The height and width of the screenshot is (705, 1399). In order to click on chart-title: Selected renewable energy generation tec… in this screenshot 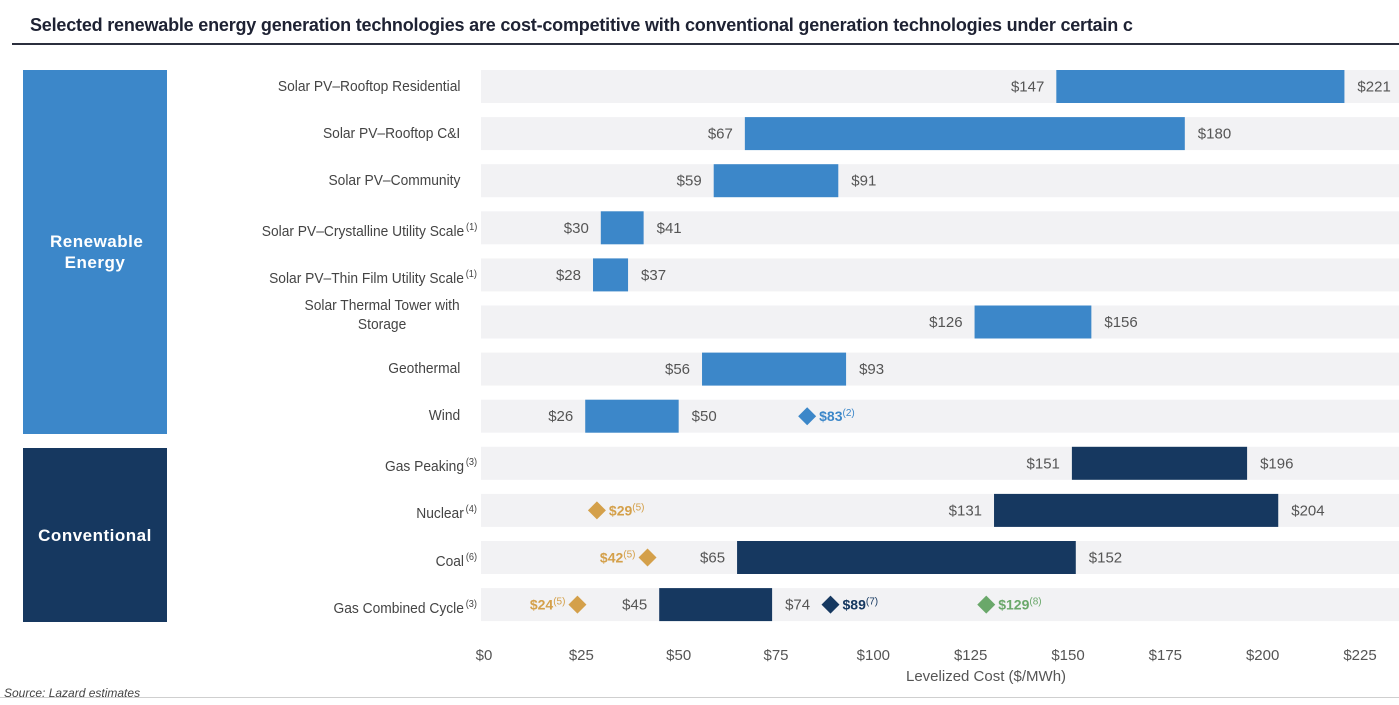, I will do `click(581, 25)`.